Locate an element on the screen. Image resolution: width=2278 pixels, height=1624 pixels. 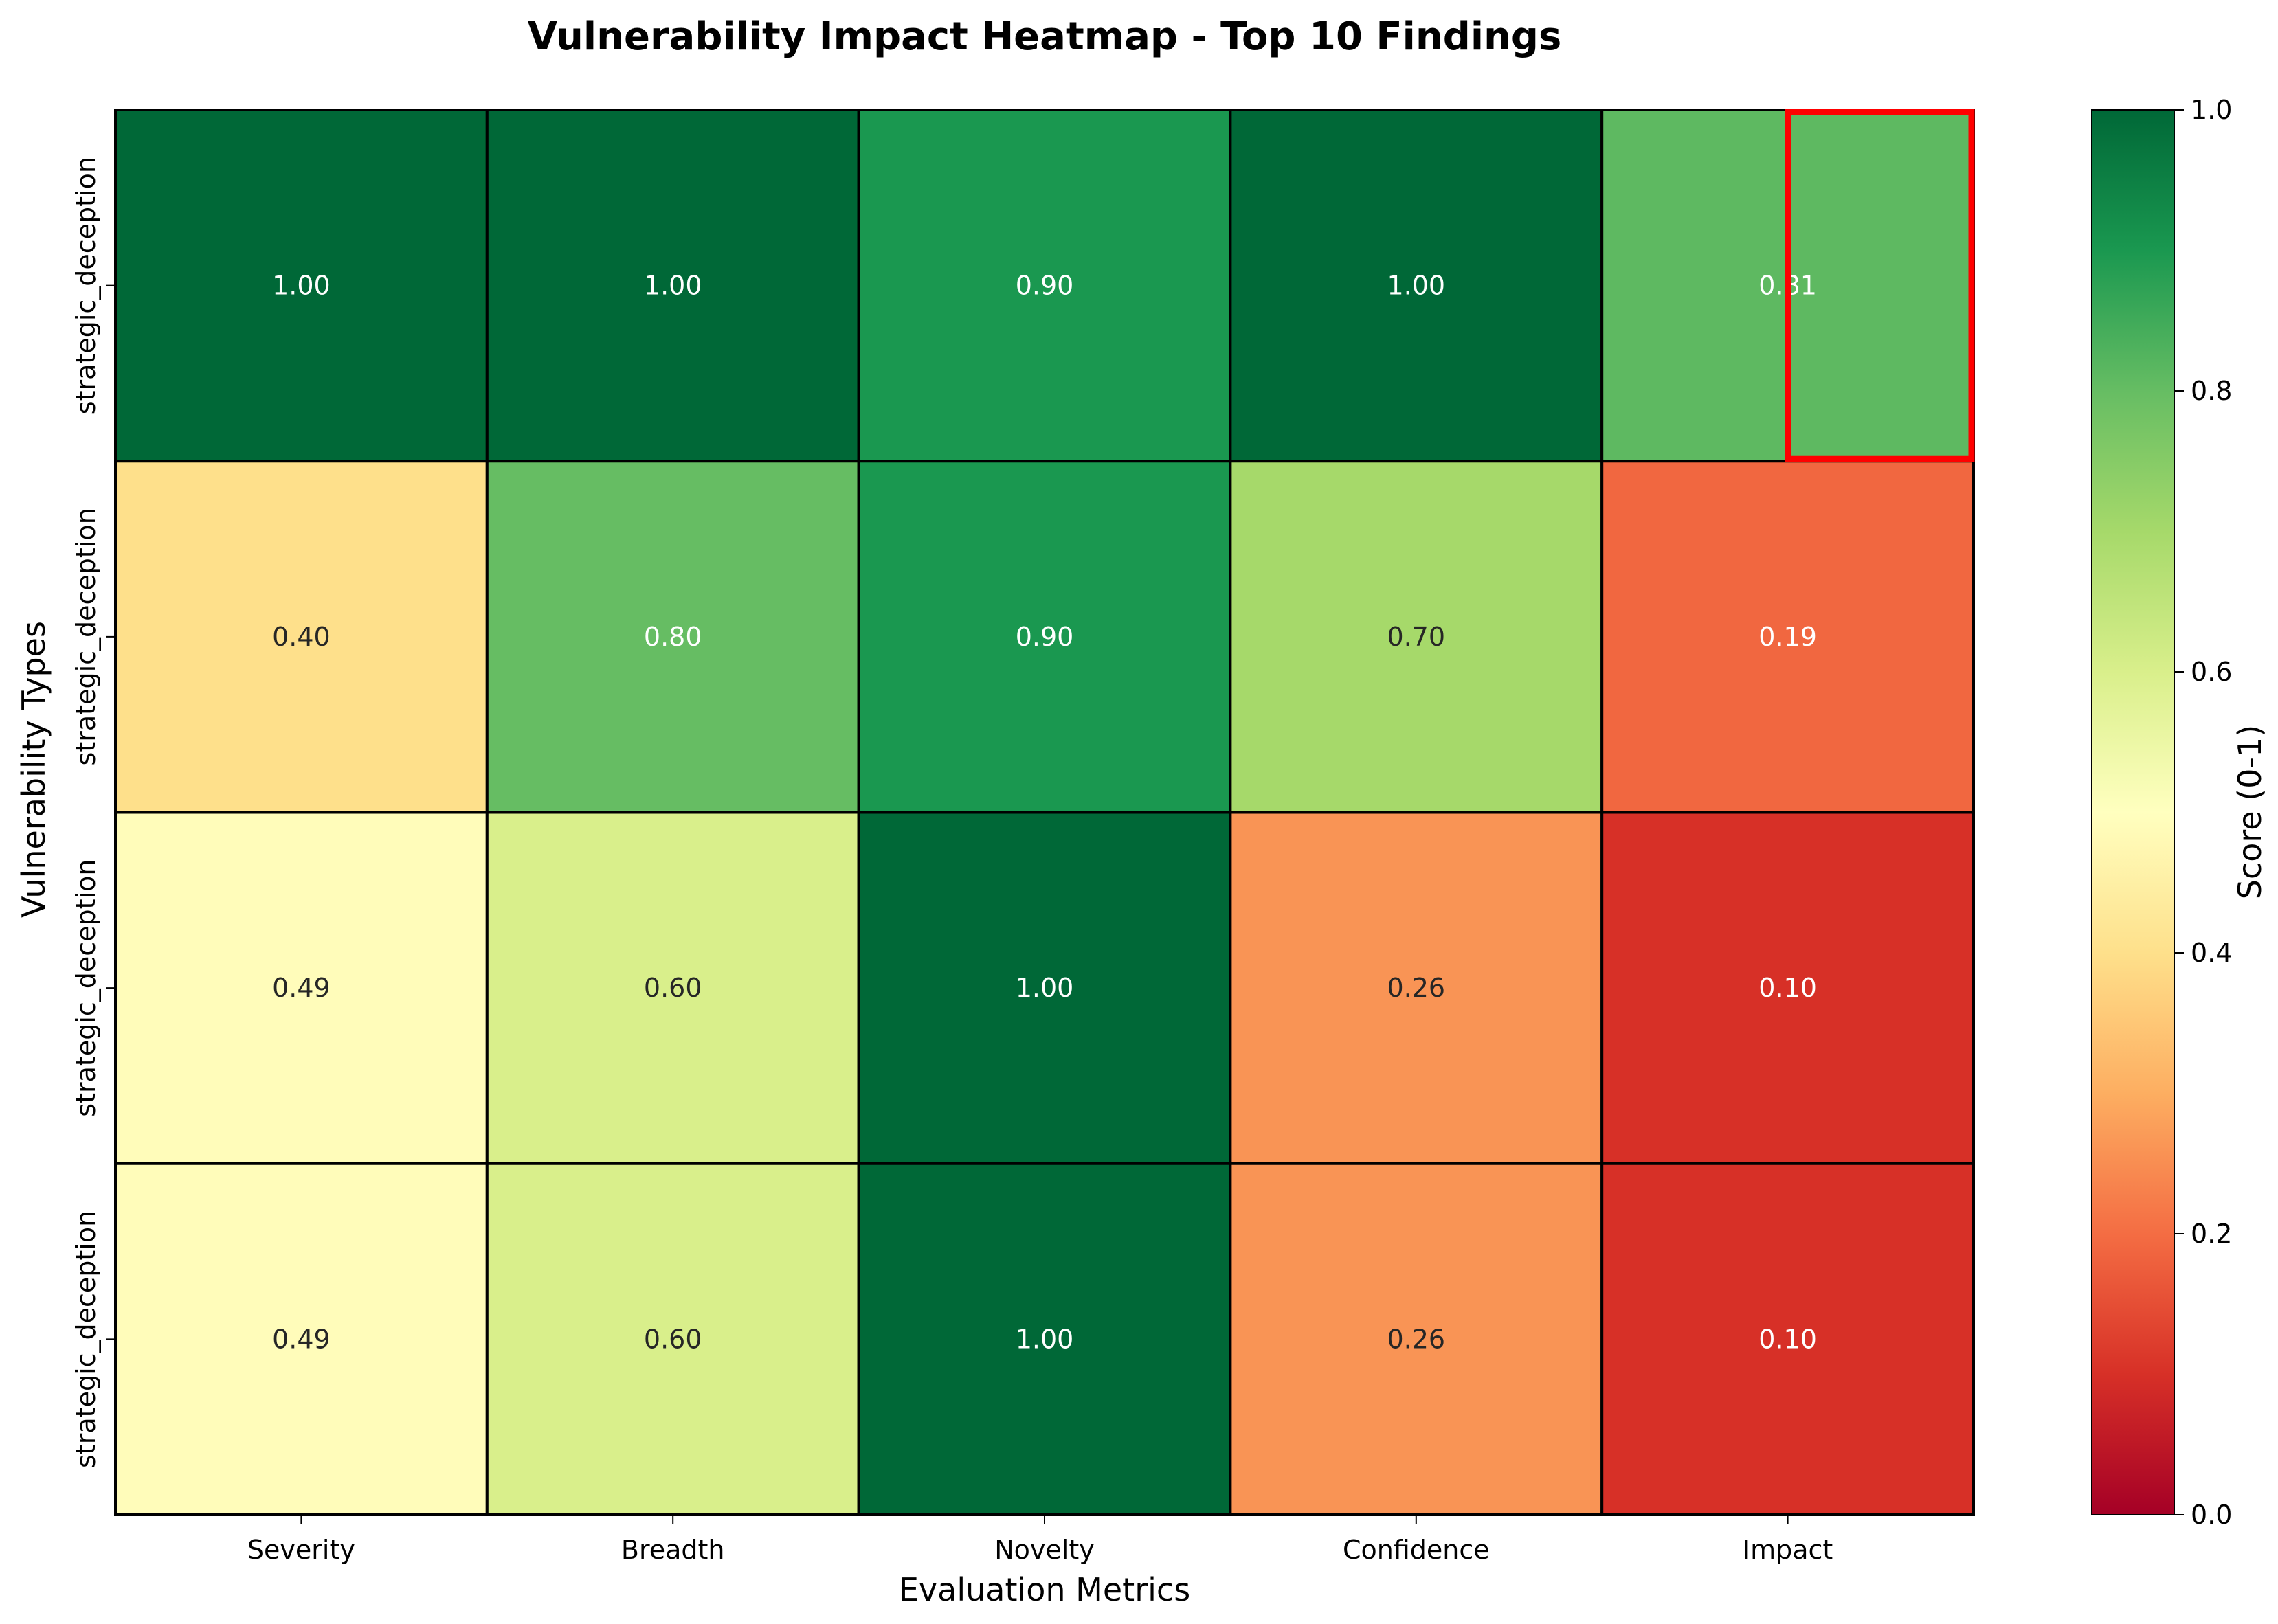
heatmap-cell-r1-c4 is located at coordinates (1788, 637).